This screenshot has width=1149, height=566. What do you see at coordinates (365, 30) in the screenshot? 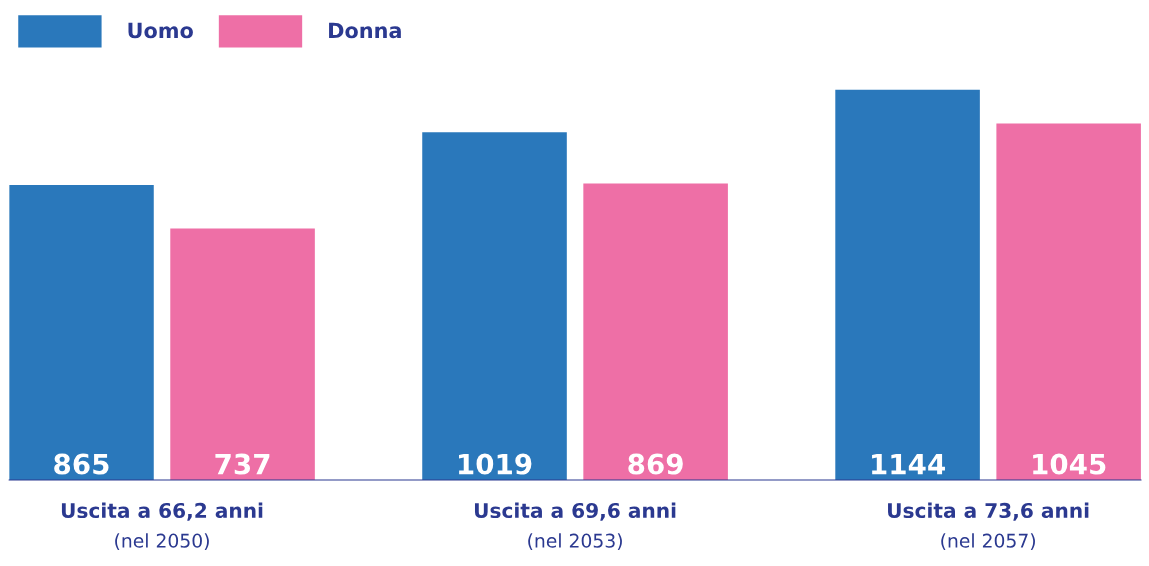
I see `legend-label: Donna` at bounding box center [365, 30].